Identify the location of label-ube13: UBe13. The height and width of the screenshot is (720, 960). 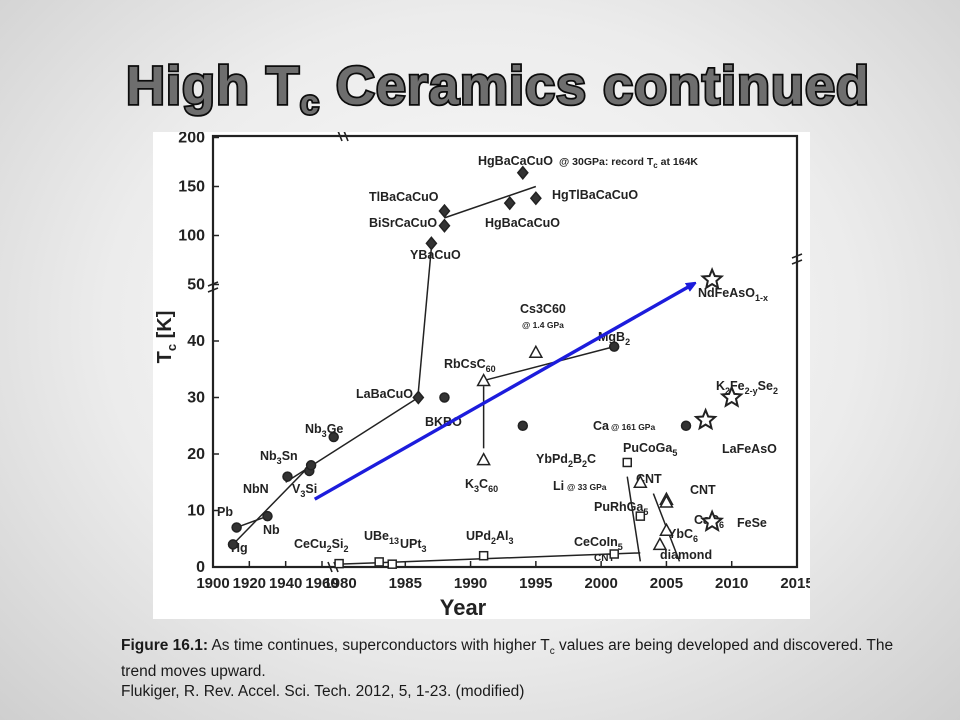
(381, 537).